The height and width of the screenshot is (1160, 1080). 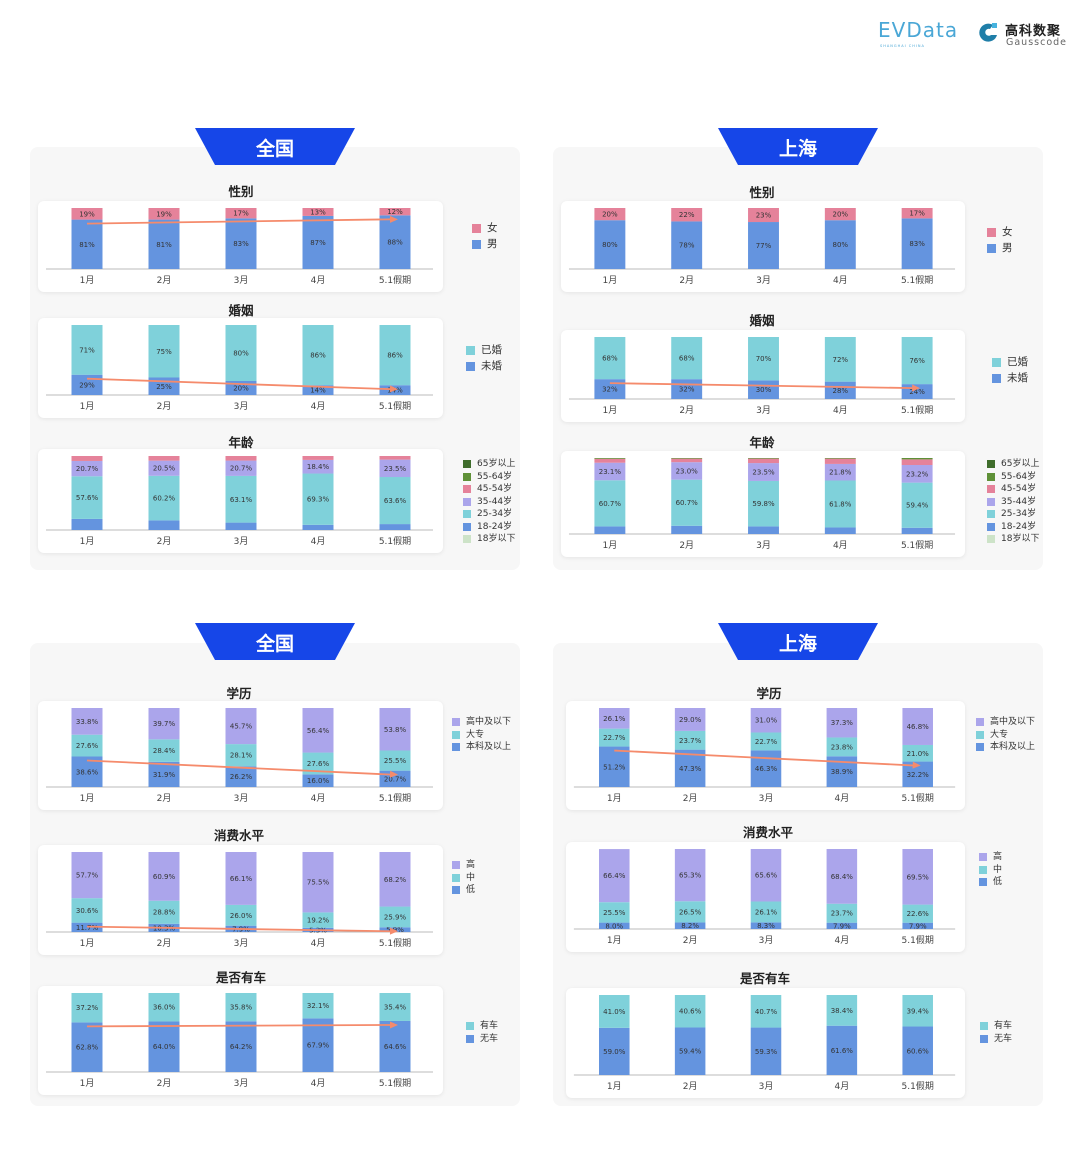 I want to click on legend: 高中及以下 大专 本科及以上, so click(x=1005, y=735).